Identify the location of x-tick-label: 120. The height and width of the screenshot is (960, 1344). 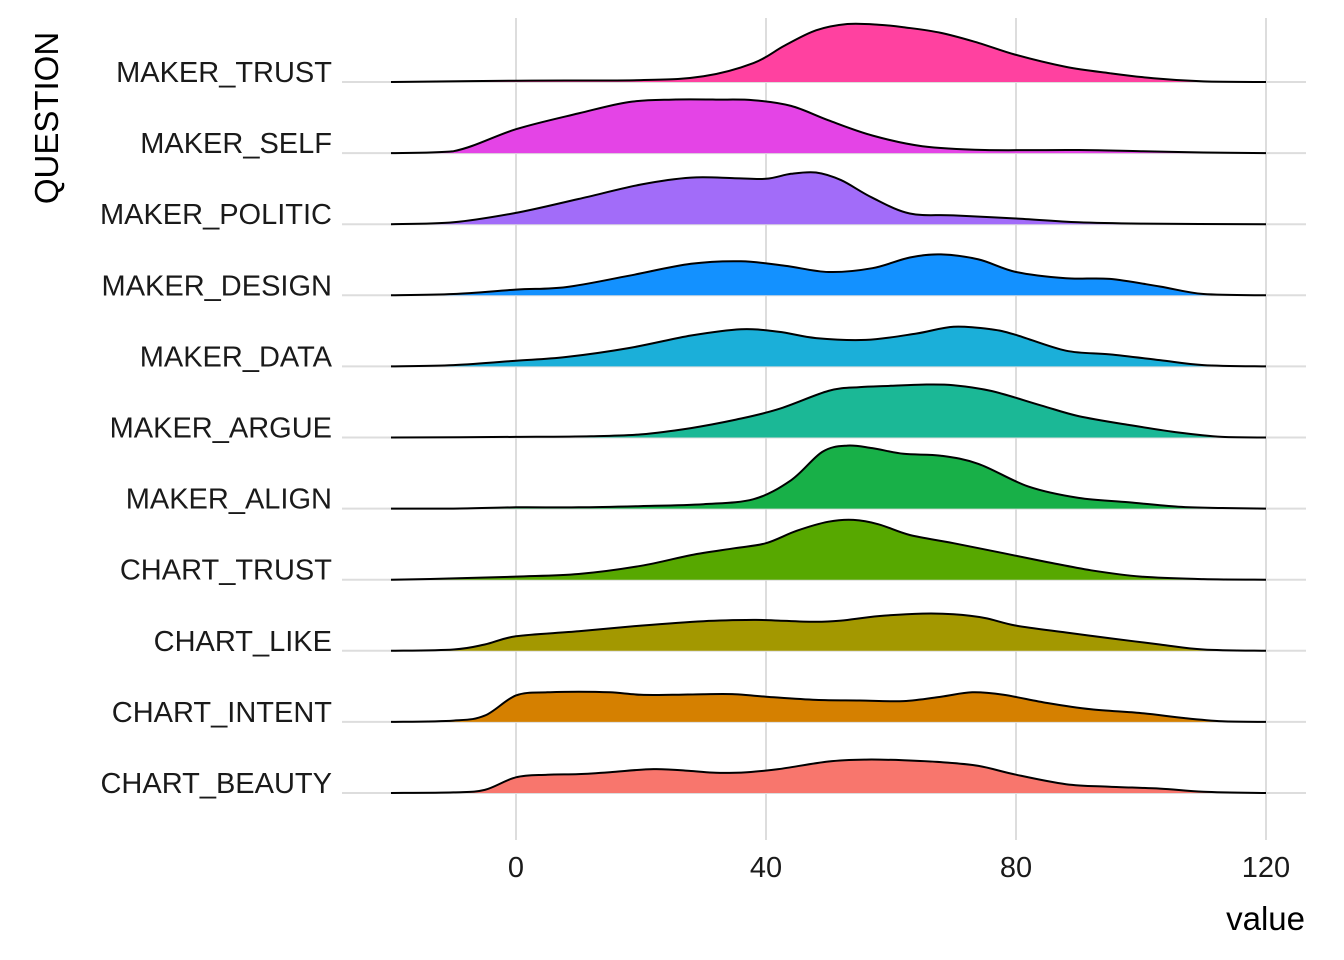
(1266, 868).